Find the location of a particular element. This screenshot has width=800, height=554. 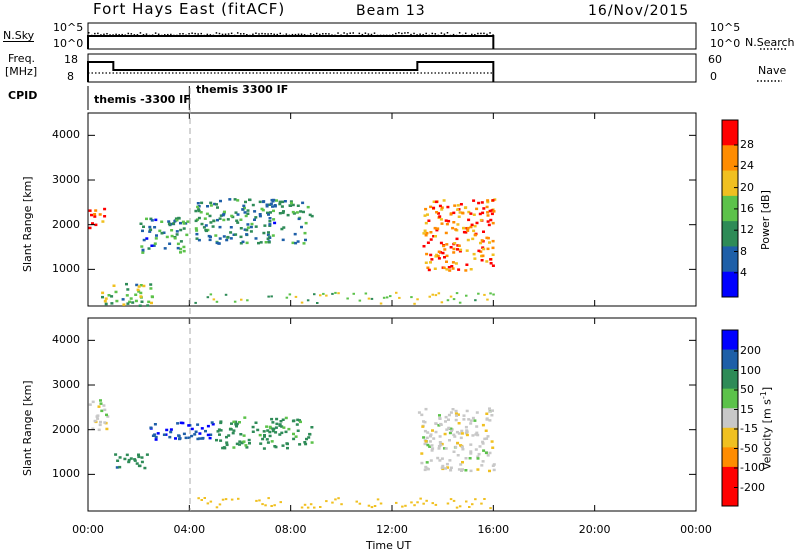

velocity-colorbar-segment is located at coordinates (730, 437).